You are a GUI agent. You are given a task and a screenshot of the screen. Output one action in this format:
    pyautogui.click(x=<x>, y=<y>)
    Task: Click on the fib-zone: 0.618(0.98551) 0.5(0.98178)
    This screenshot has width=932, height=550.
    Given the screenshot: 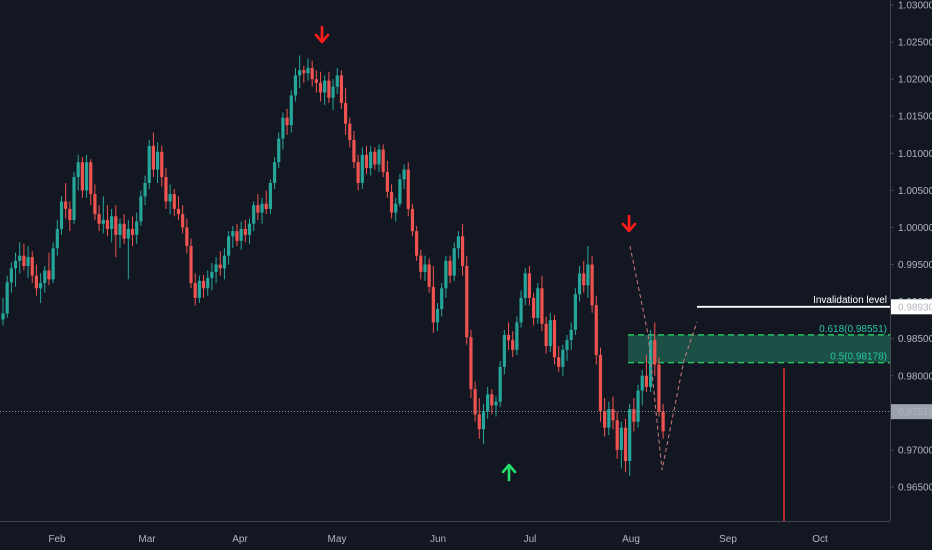 What is the action you would take?
    pyautogui.click(x=759, y=344)
    